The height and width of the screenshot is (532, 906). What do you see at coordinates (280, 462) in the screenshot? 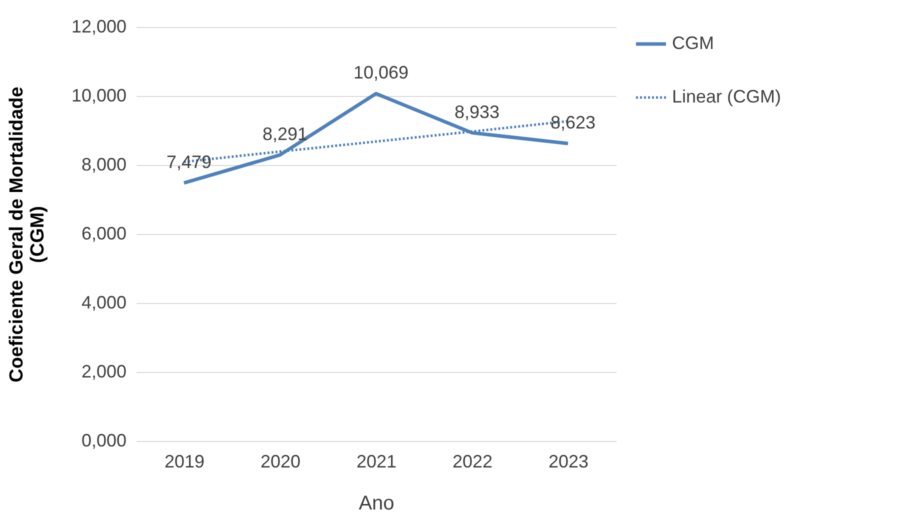
I see `x-tick-label: 2020` at bounding box center [280, 462].